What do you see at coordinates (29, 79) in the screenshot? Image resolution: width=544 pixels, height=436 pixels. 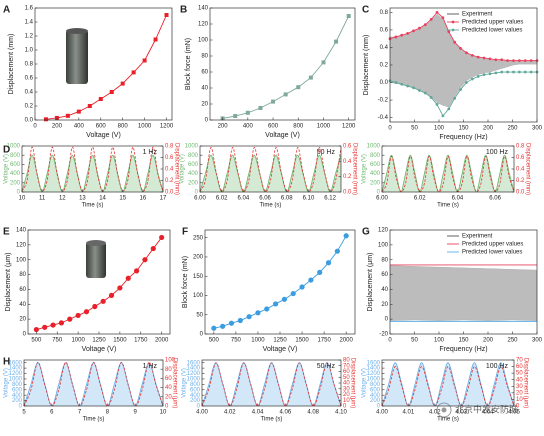 I see `y-tick-label: 0.6` at bounding box center [29, 79].